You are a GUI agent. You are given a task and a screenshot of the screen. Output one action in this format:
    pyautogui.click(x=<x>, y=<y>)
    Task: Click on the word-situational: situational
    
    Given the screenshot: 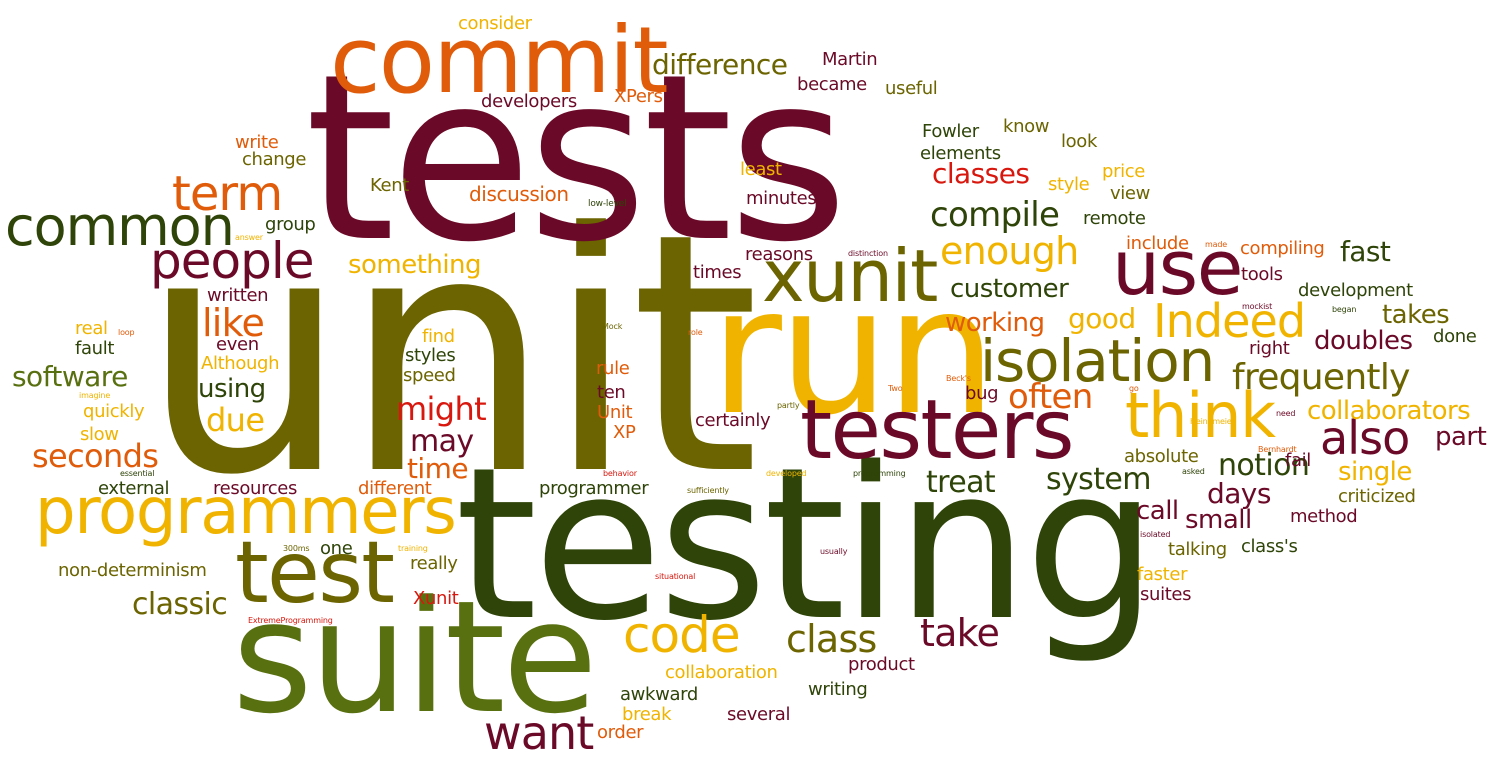 What is the action you would take?
    pyautogui.click(x=675, y=576)
    